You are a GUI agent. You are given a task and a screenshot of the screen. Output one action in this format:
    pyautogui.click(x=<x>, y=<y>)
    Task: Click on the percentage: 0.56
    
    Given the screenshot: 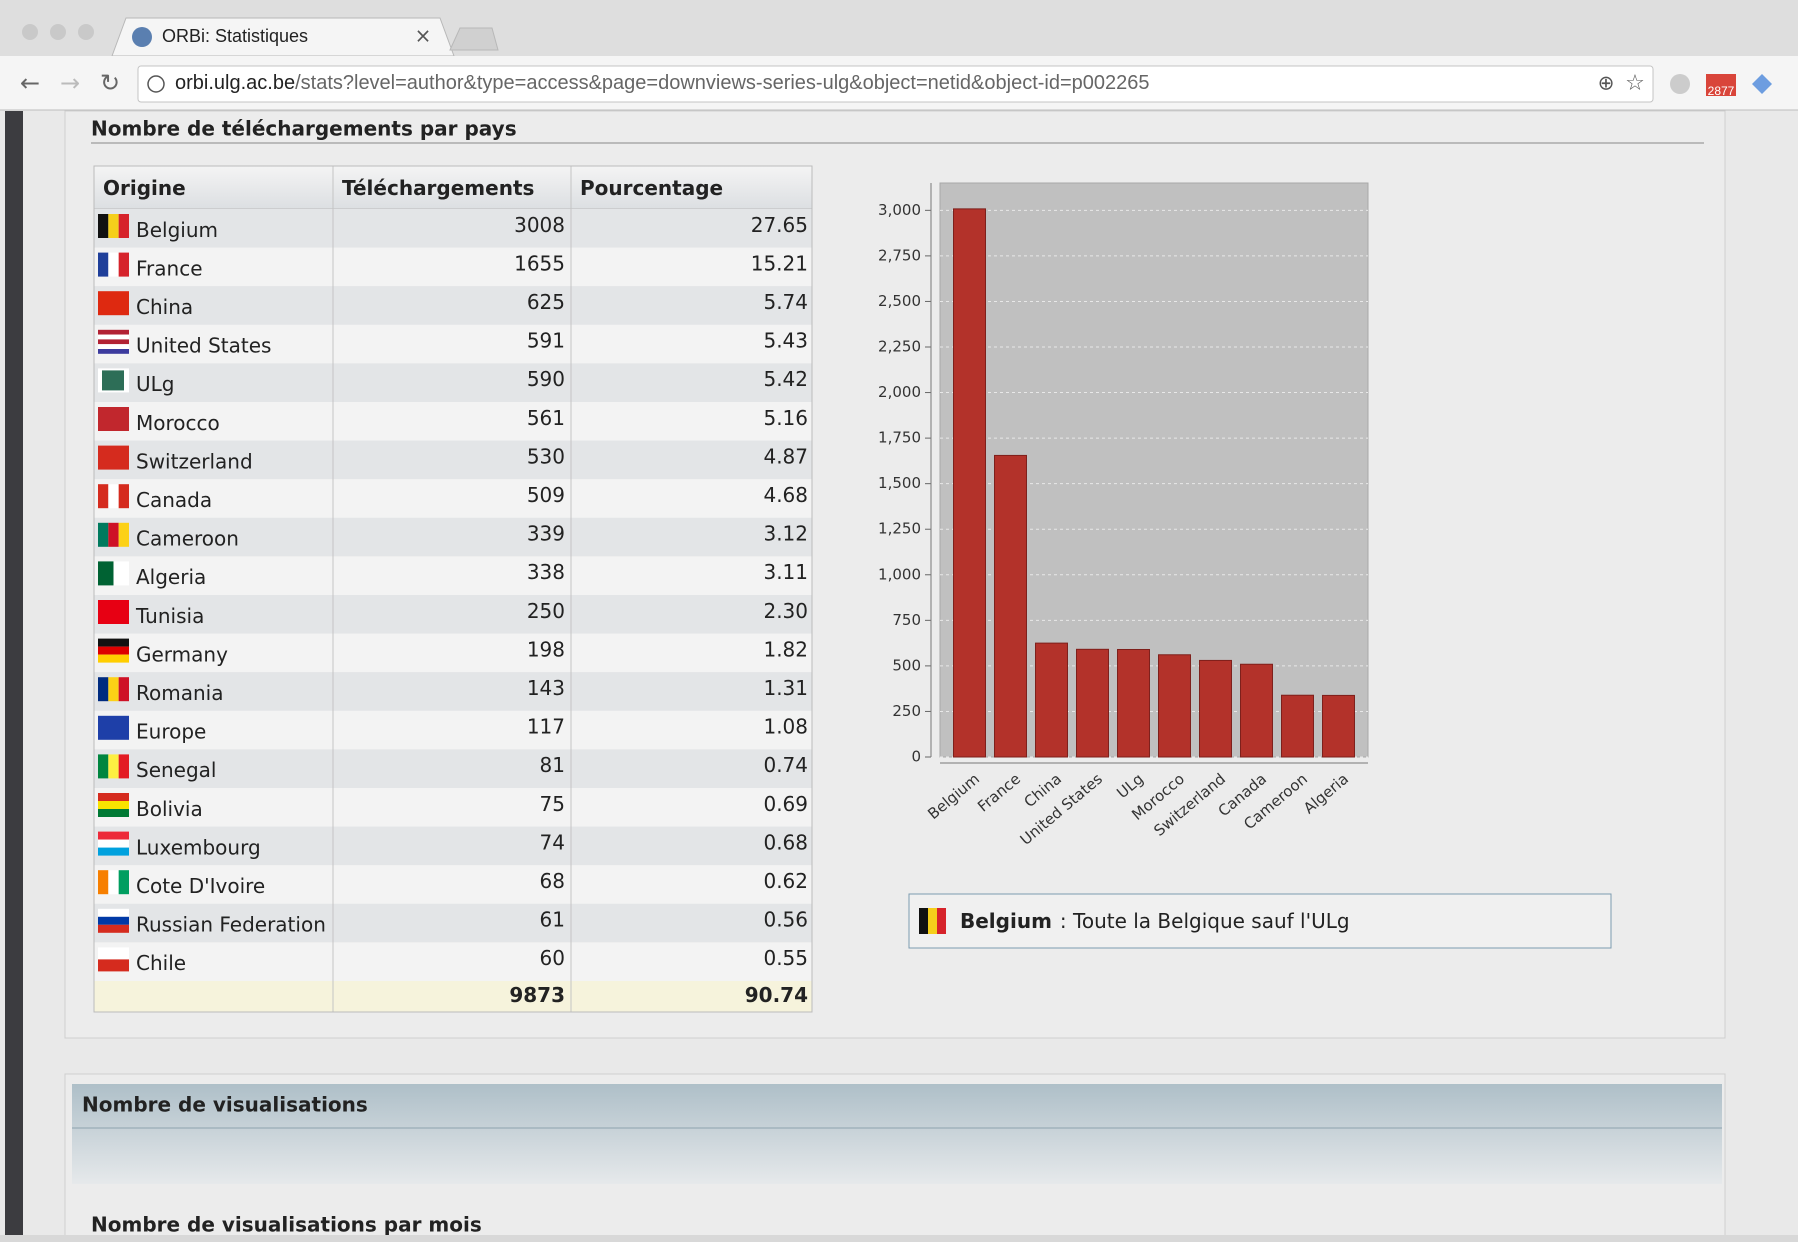 What is the action you would take?
    pyautogui.click(x=785, y=920)
    